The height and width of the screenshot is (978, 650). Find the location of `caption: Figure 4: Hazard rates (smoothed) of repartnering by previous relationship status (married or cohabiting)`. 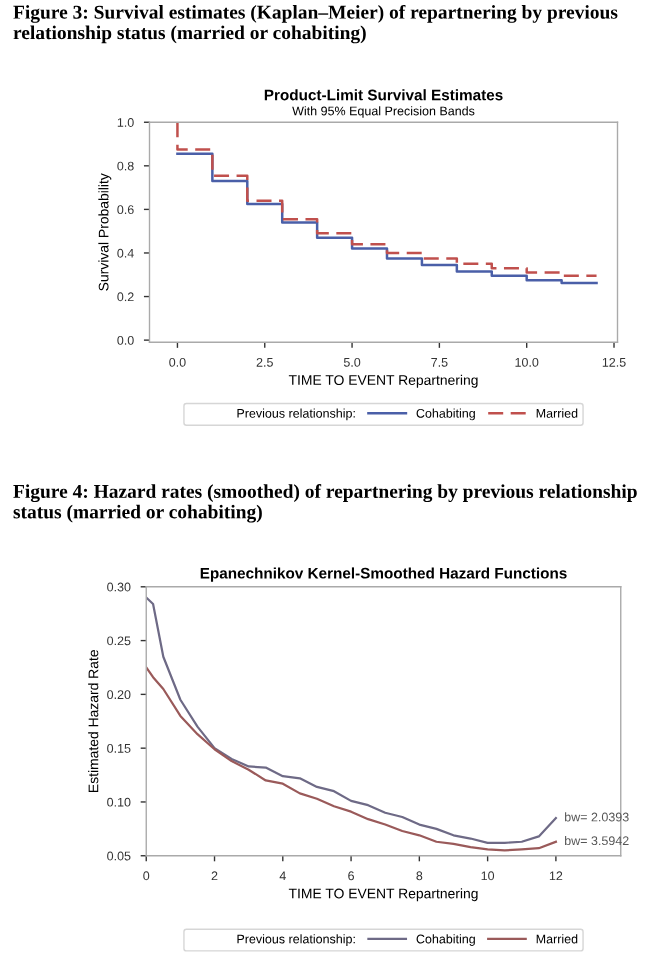

caption: Figure 4: Hazard rates (smoothed) of repartnering by previous relationship status (married or cohabiting) is located at coordinates (325, 503).